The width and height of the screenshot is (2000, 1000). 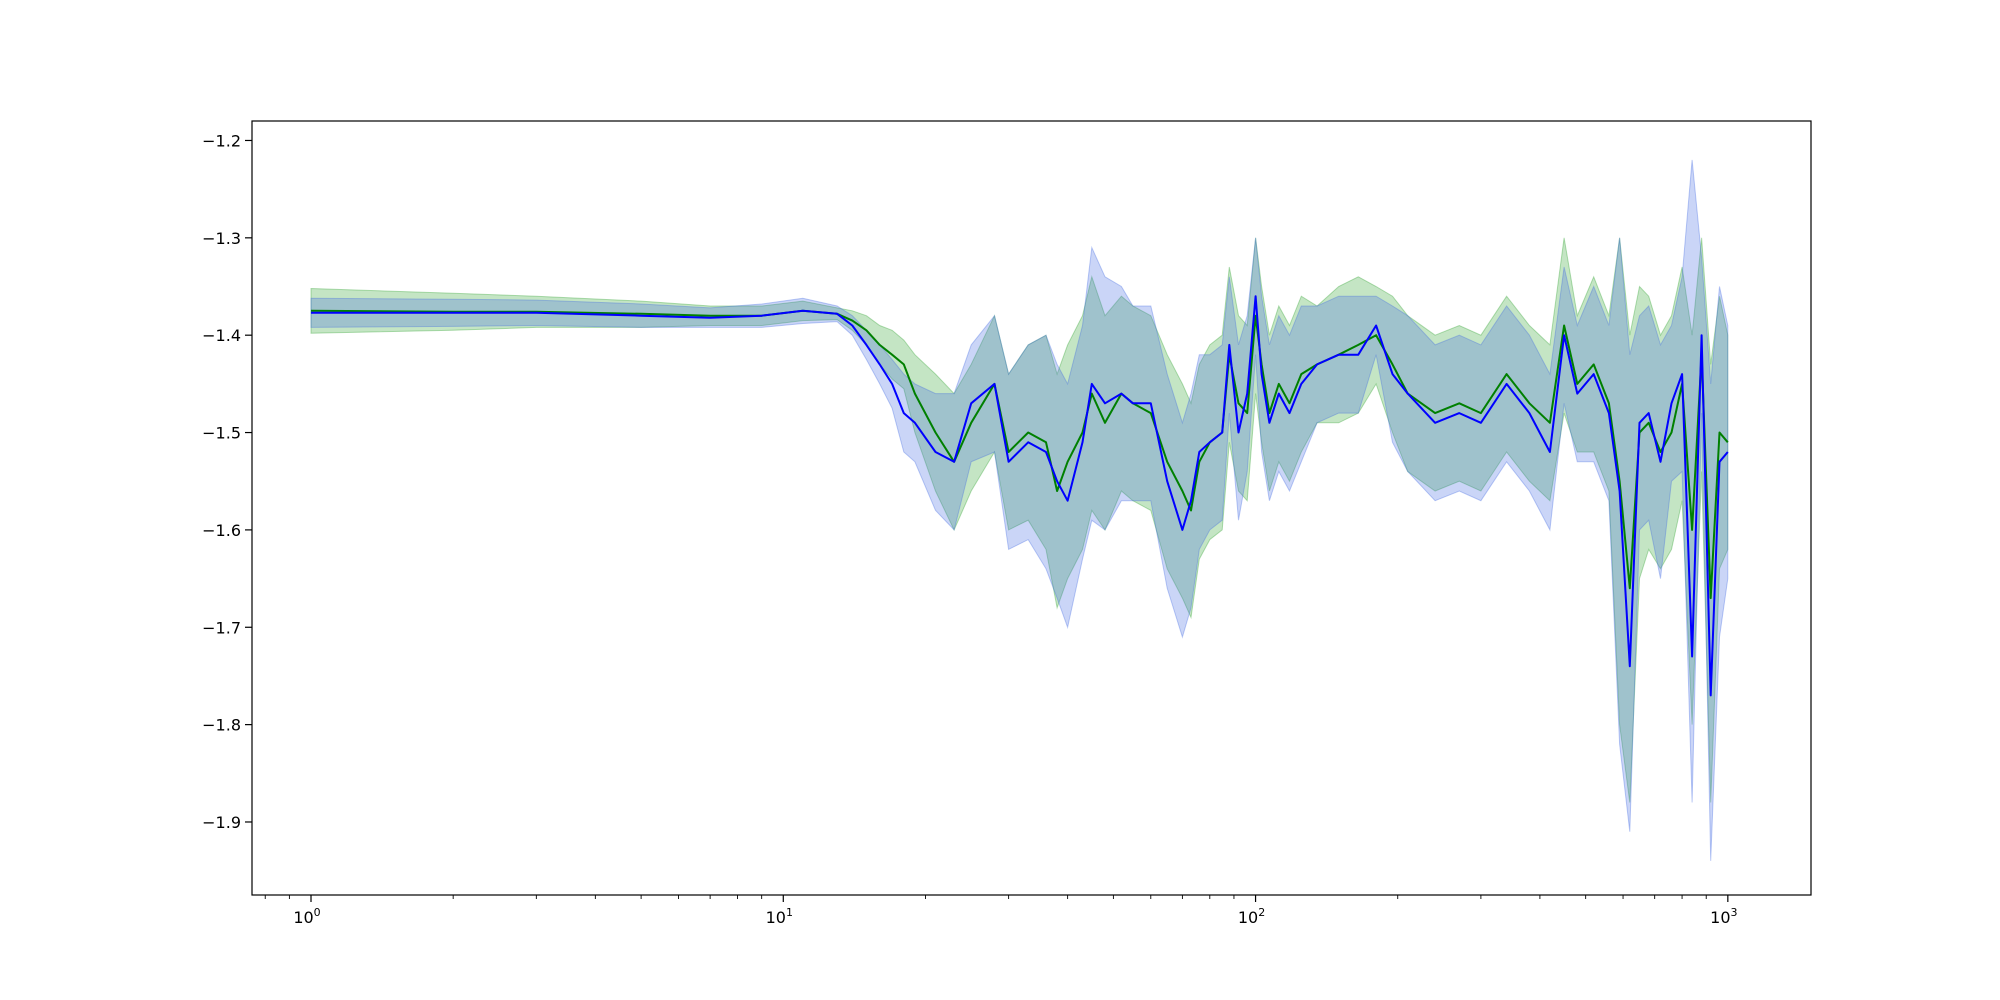 I want to click on y-tick-label: −1.7, so click(x=221, y=627).